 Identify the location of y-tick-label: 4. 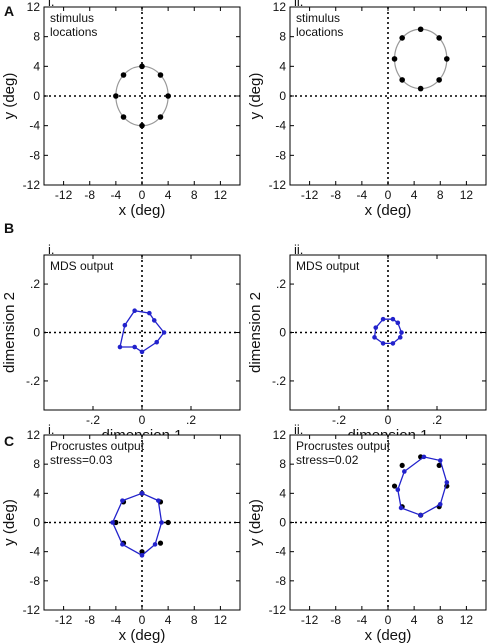
(36, 66).